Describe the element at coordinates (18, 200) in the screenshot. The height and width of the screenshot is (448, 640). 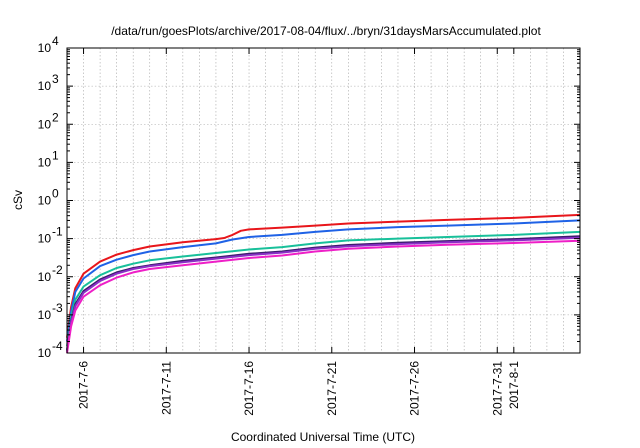
I see `y-axis-label: cSv` at that location.